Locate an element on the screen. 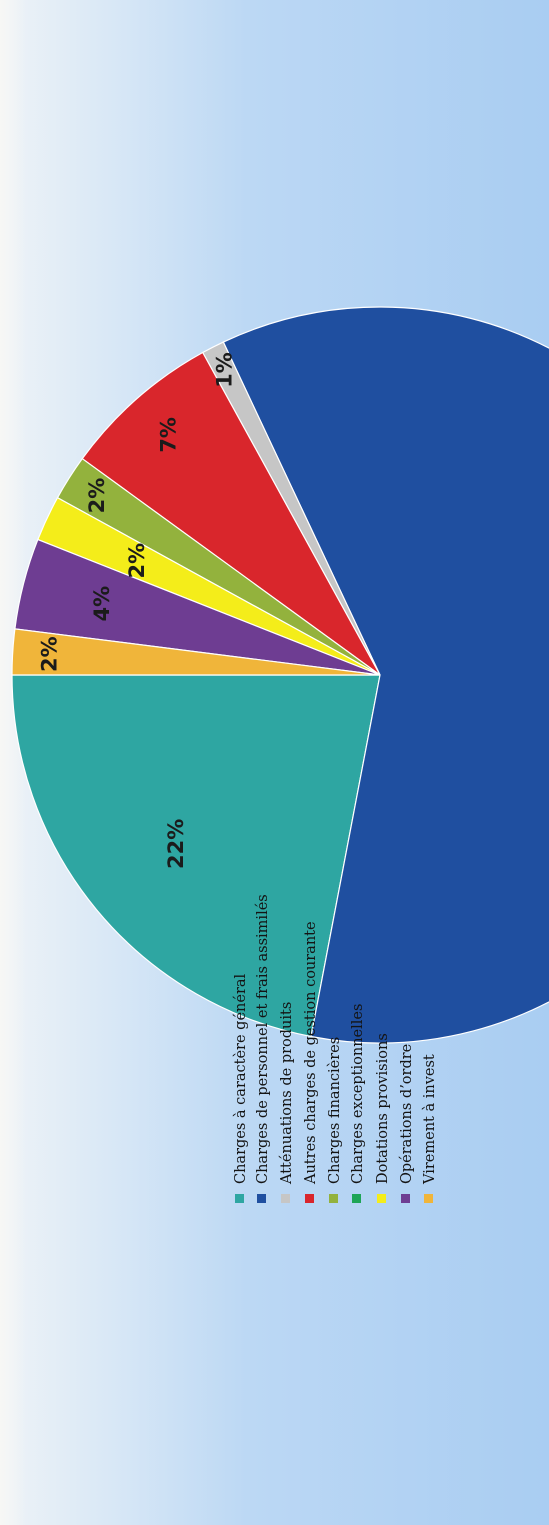 This screenshot has height=1525, width=549. pie-data-label: 1% is located at coordinates (225, 370).